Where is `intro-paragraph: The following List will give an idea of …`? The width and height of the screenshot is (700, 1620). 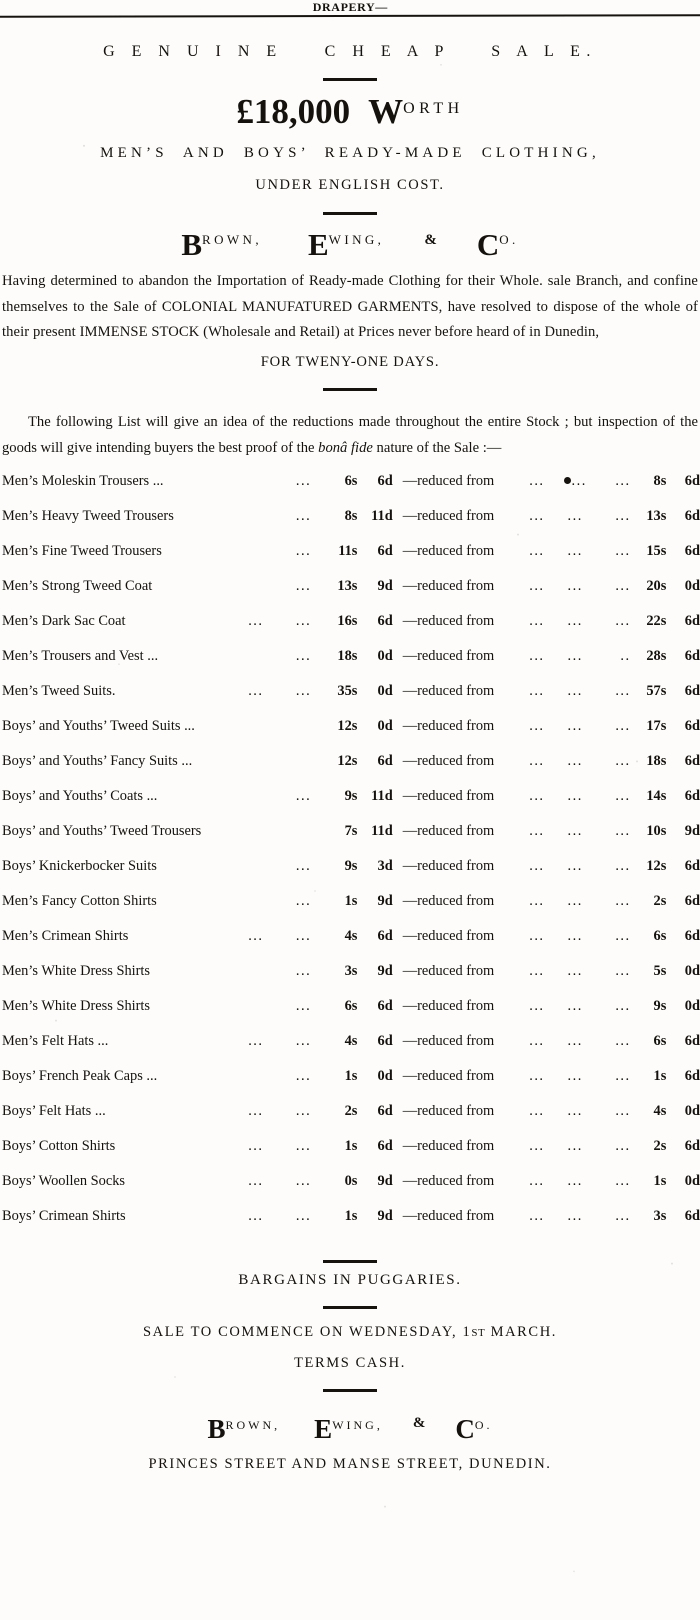 intro-paragraph: The following List will give an idea of … is located at coordinates (350, 435).